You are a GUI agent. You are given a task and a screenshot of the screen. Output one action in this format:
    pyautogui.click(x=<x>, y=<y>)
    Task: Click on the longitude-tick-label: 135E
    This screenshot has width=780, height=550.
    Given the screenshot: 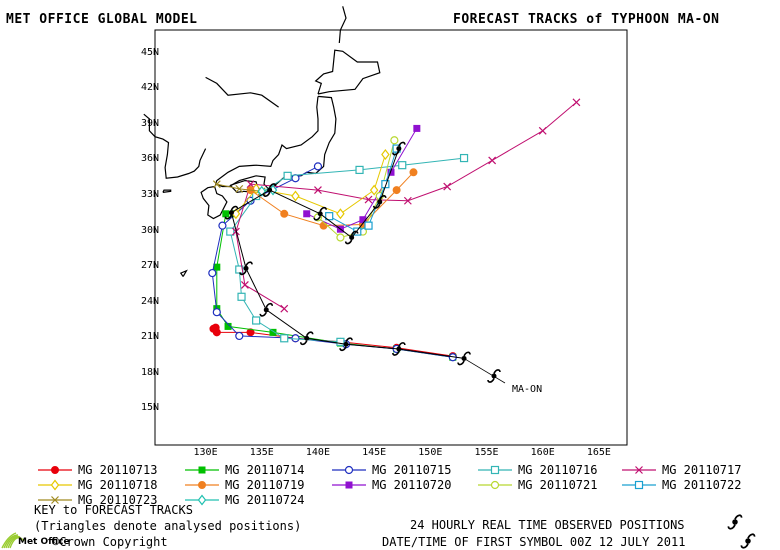 What is the action you would take?
    pyautogui.click(x=261, y=452)
    